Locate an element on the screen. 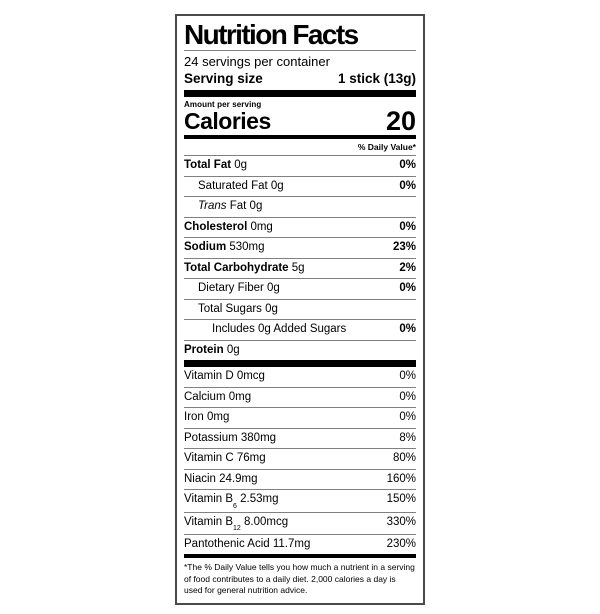 Image resolution: width=600 pixels, height=614 pixels. nutrient-row: Potassium 380mg 8% is located at coordinates (300, 438).